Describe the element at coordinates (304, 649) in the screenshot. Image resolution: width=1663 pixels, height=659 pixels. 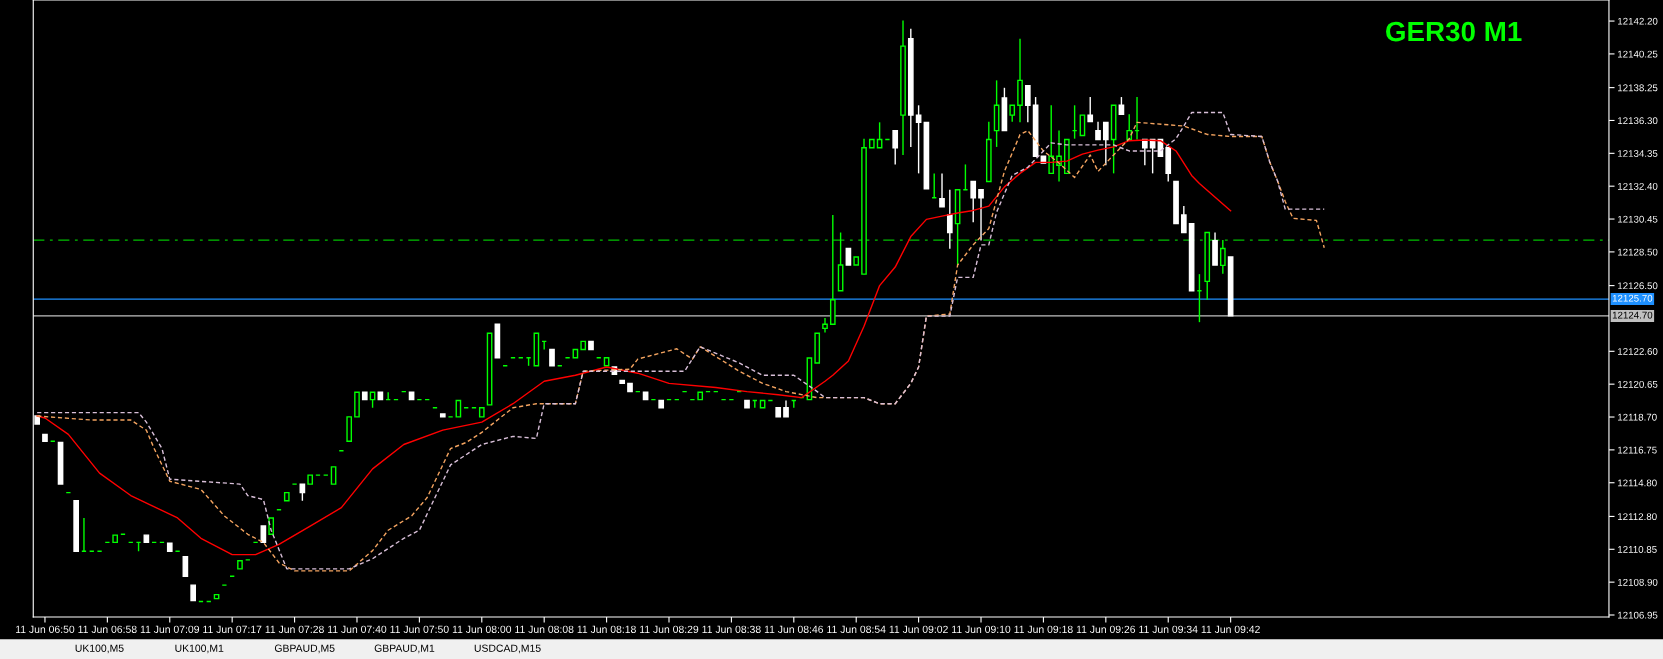
I see `text: GBPAUD,M5` at that location.